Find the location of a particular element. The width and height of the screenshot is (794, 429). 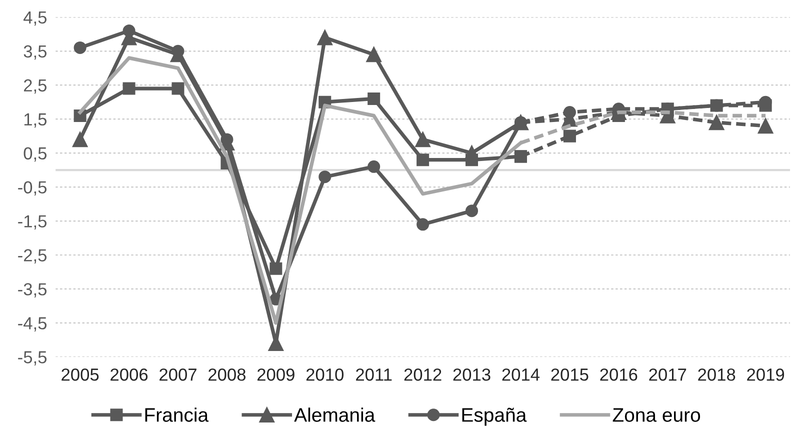

y-tick-label: -5,5 is located at coordinates (32, 358).